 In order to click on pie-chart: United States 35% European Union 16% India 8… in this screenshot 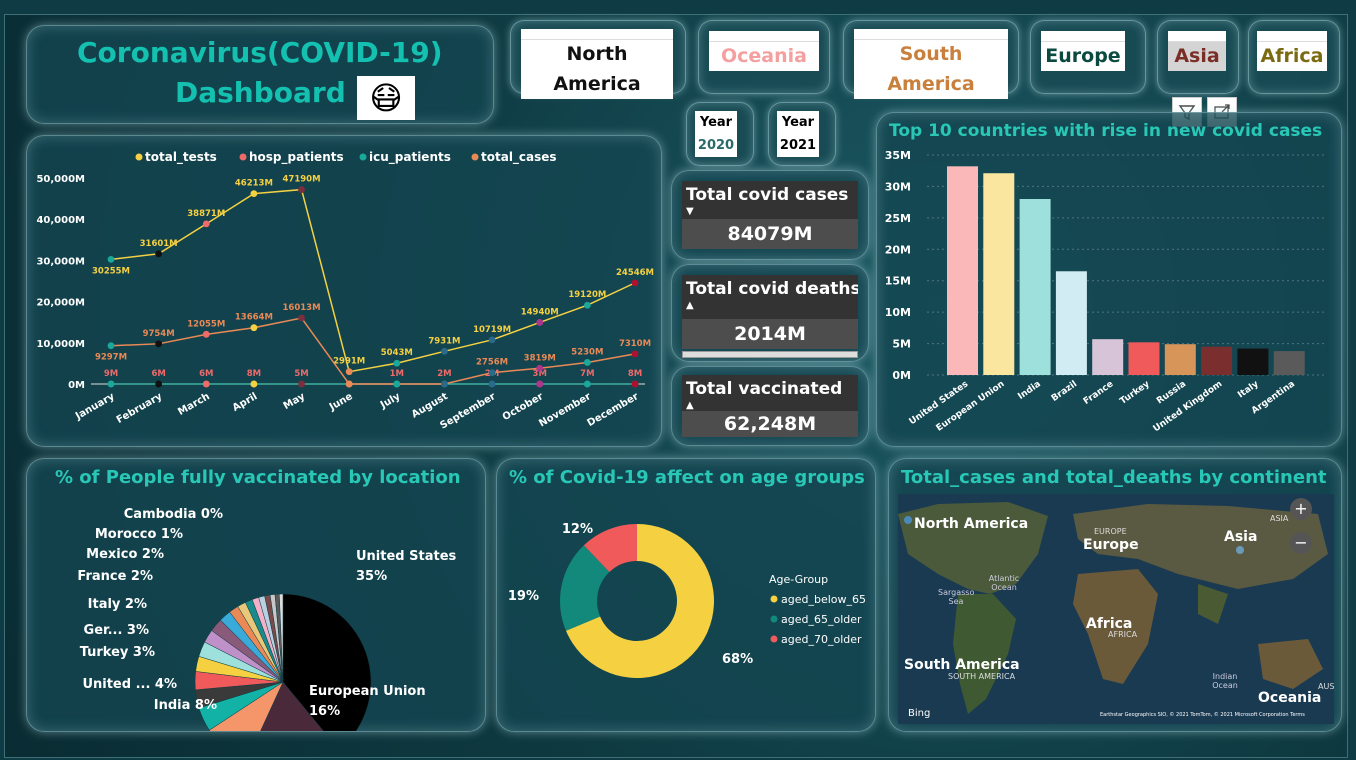, I will do `click(267, 619)`.